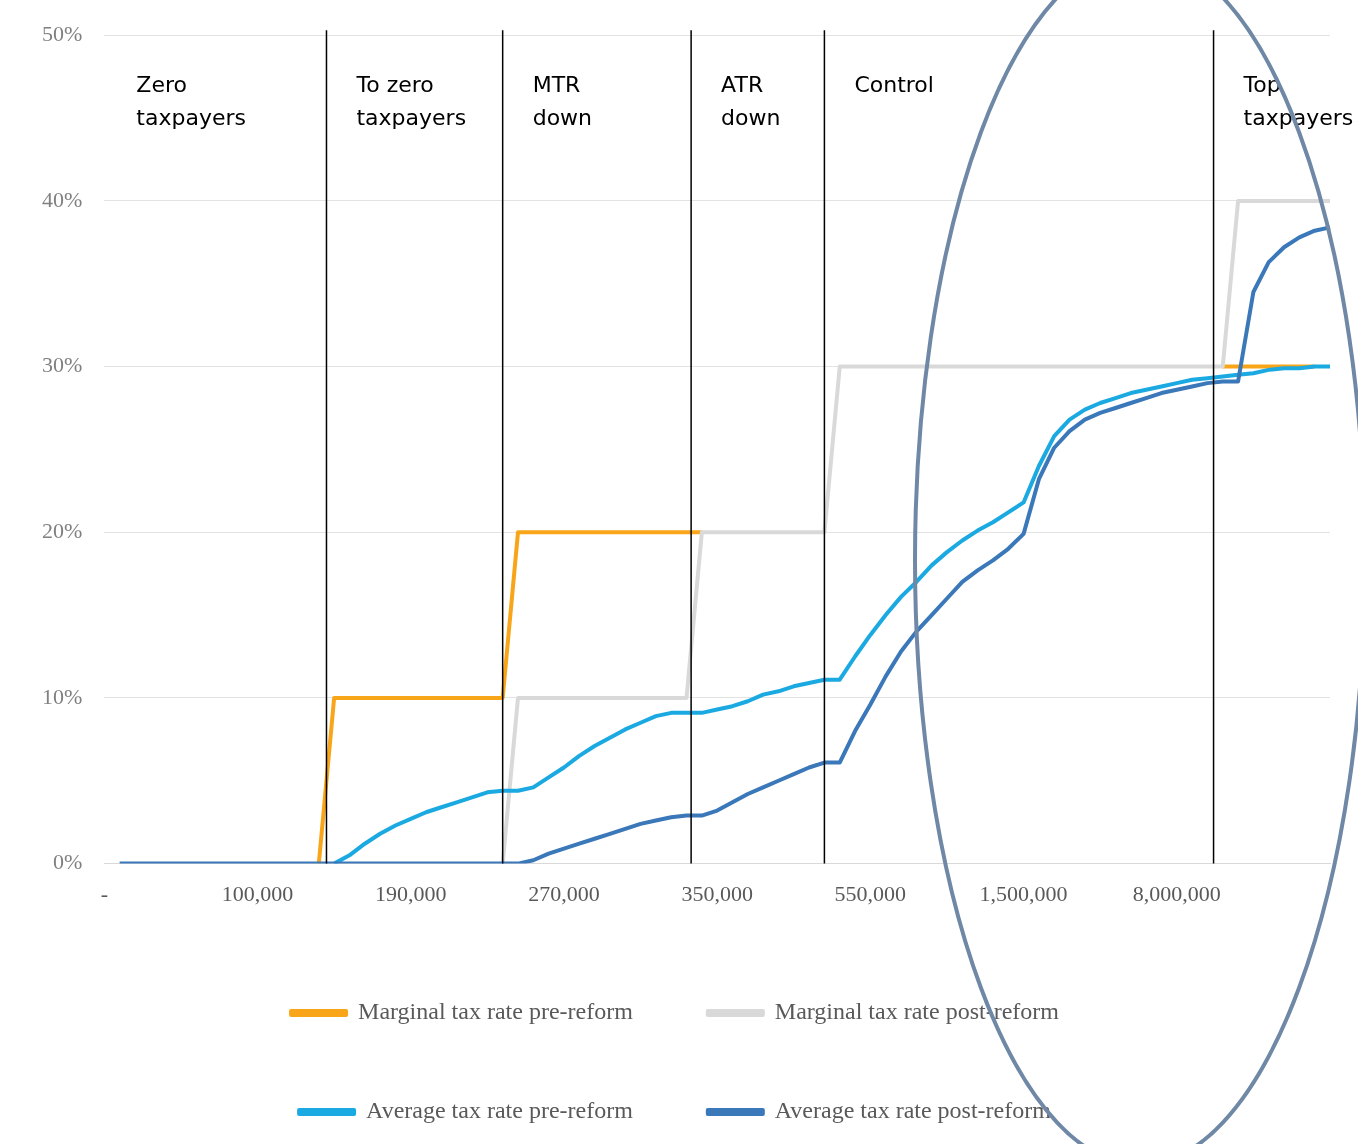 The height and width of the screenshot is (1144, 1358). I want to click on annotation: To zero taxpayers, so click(411, 100).